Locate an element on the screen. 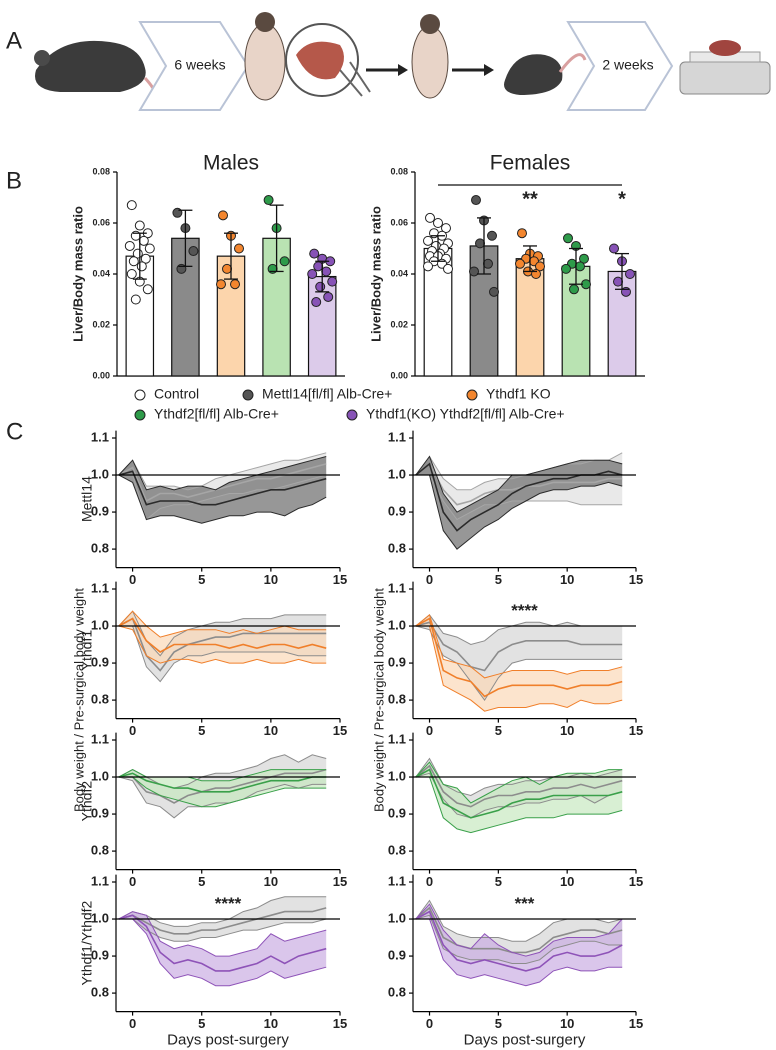  panel-label: B is located at coordinates (14, 180).